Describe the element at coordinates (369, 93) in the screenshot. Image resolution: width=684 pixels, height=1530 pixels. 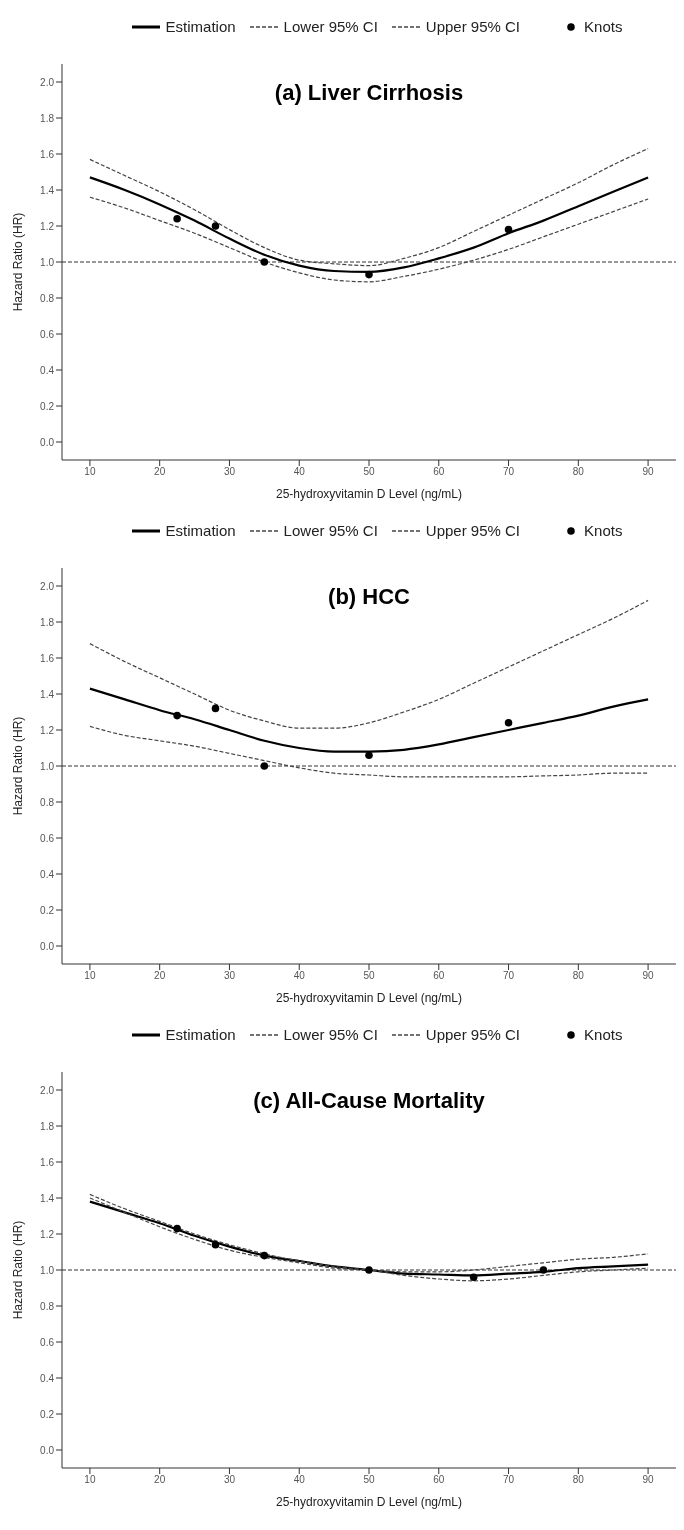
I see `text: (a) Liver Cirrhosis` at that location.